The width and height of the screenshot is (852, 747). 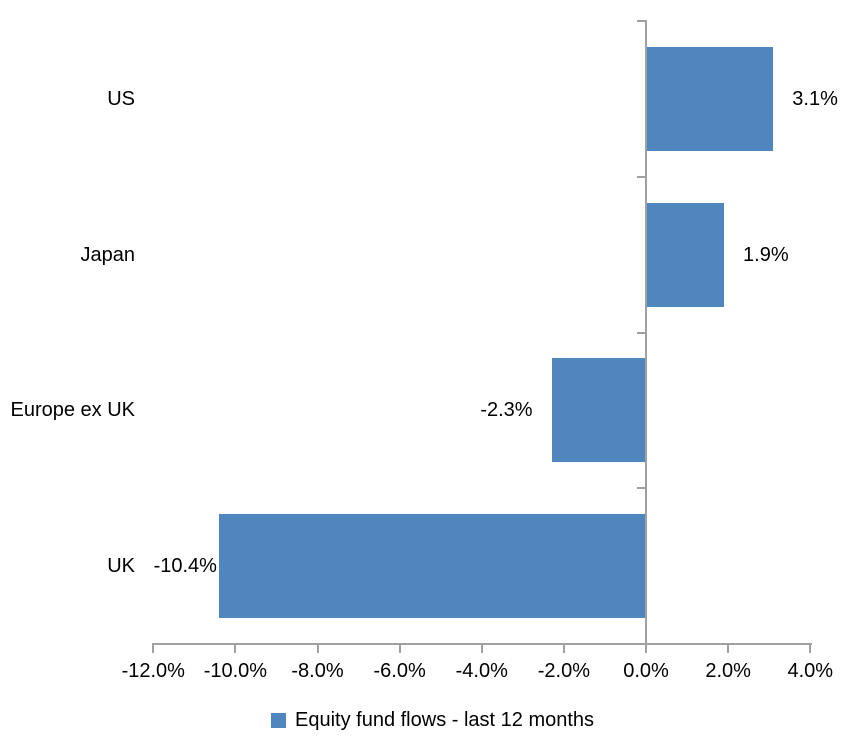 I want to click on category-label-europe-ex-uk: Europe ex UK, so click(x=72, y=410).